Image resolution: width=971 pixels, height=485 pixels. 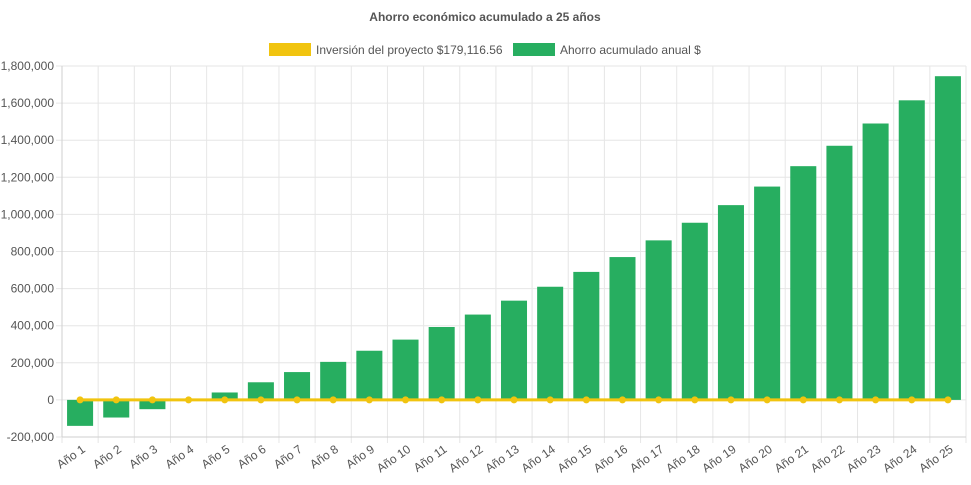 I want to click on x-tick-label: Año 2, so click(x=107, y=457).